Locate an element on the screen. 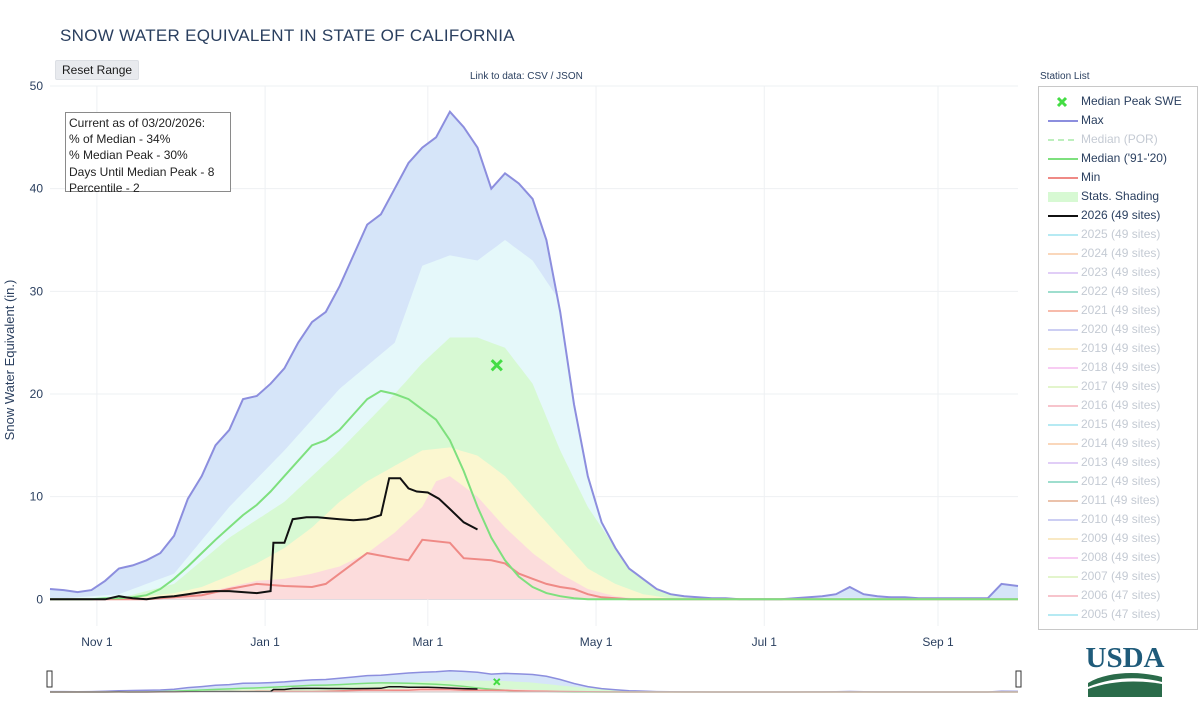 Image resolution: width=1200 pixels, height=703 pixels. series-min is located at coordinates (534, 569).